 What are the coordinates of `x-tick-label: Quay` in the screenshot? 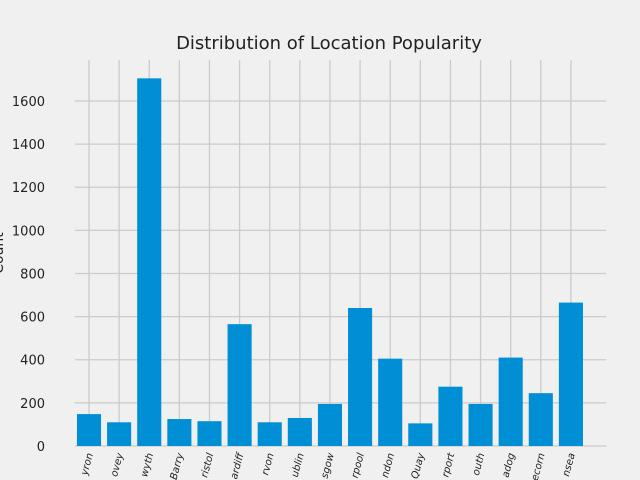 It's located at (419, 465).